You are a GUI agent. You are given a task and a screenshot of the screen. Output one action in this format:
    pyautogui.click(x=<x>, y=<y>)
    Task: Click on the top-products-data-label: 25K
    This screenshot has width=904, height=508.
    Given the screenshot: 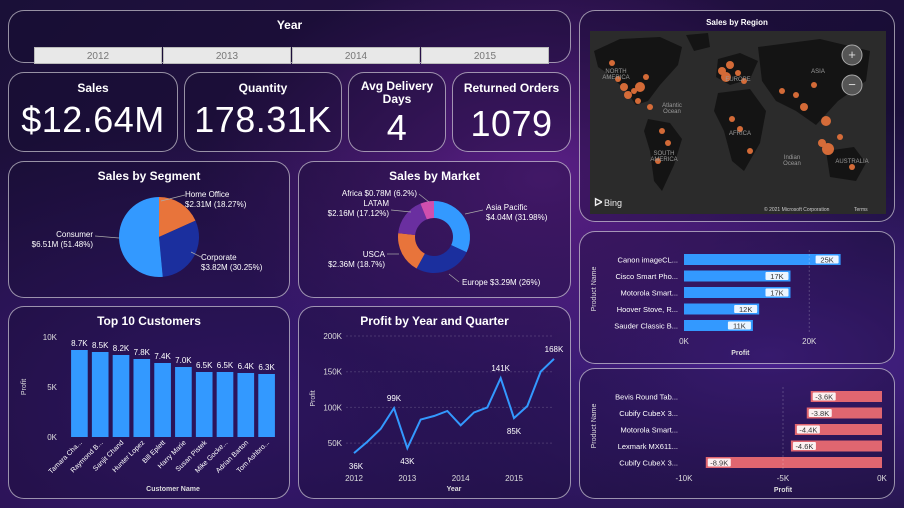 What is the action you would take?
    pyautogui.click(x=826, y=260)
    